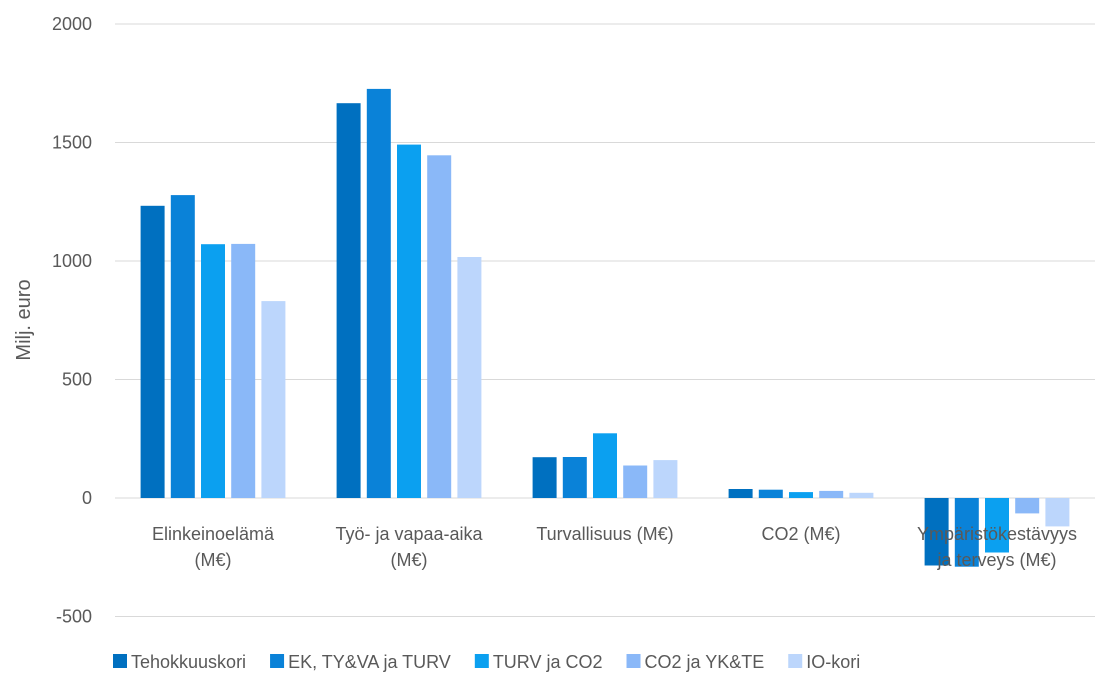  I want to click on y-tick-label: 2000, so click(72, 24).